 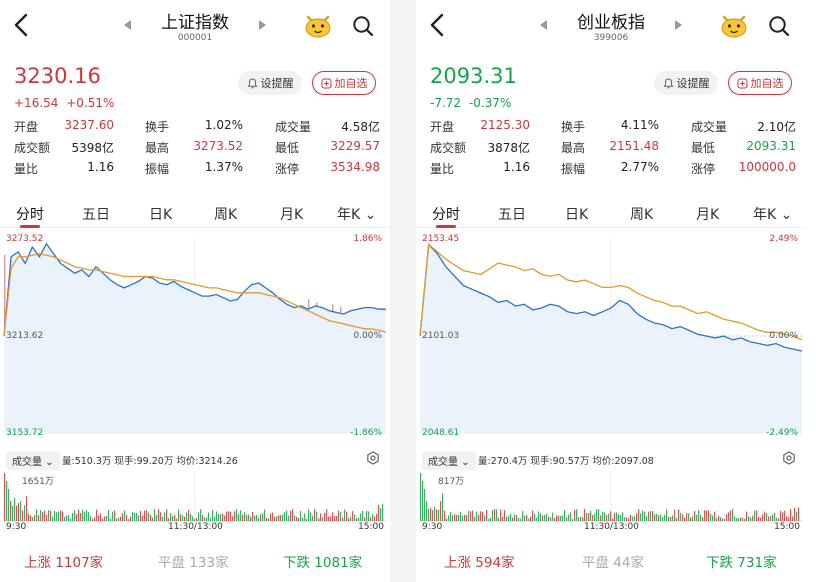 I want to click on stat-label: 开盘, so click(x=26, y=127).